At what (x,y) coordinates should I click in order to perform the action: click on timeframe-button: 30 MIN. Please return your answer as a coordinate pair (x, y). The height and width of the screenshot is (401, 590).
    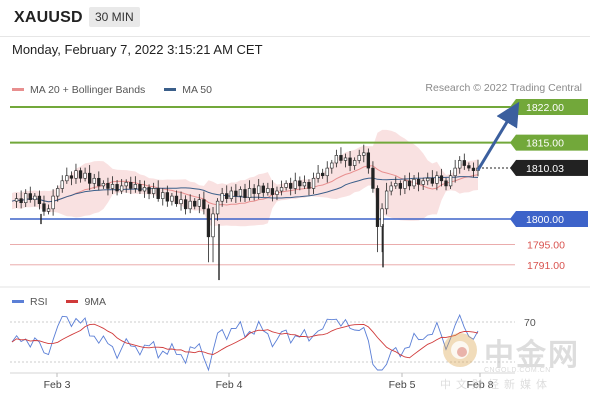
    Looking at the image, I should click on (114, 17).